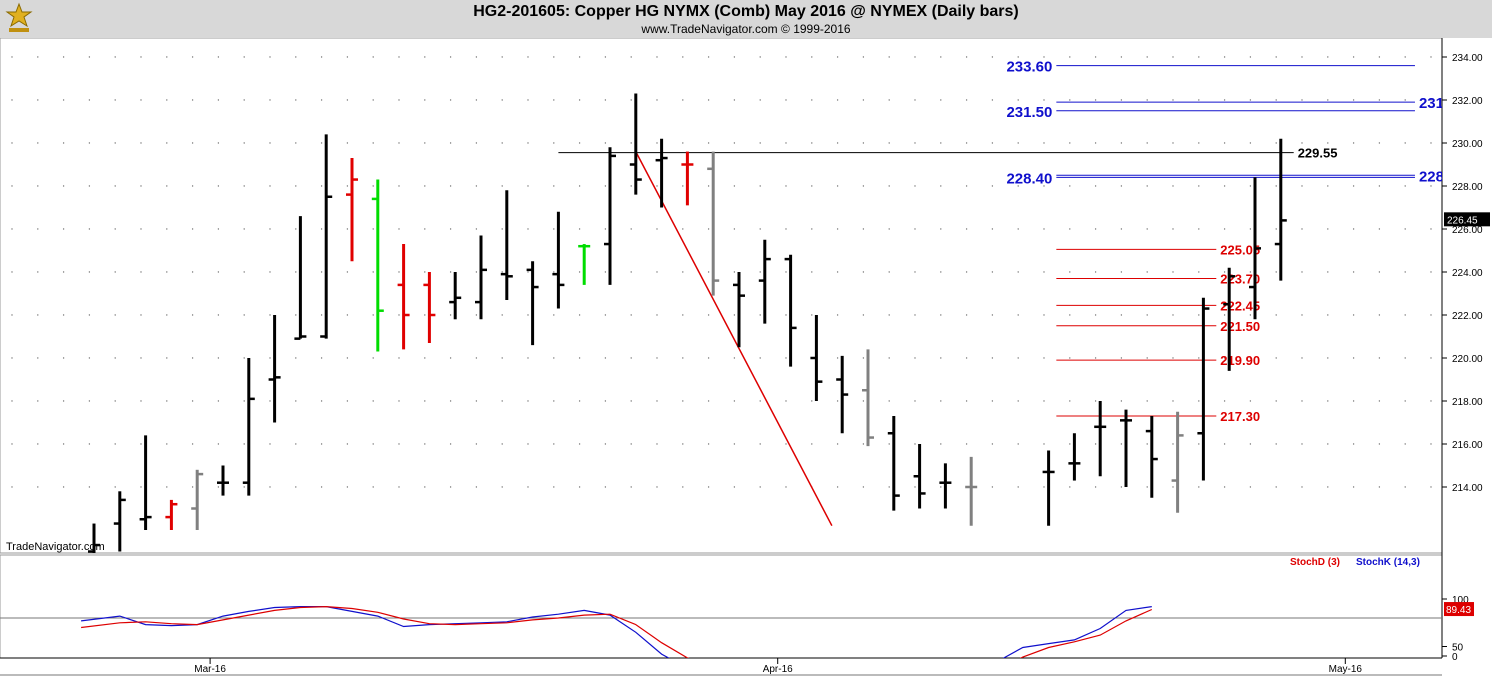 This screenshot has width=1492, height=678. What do you see at coordinates (1318, 153) in the screenshot?
I see `level-label: 229.55` at bounding box center [1318, 153].